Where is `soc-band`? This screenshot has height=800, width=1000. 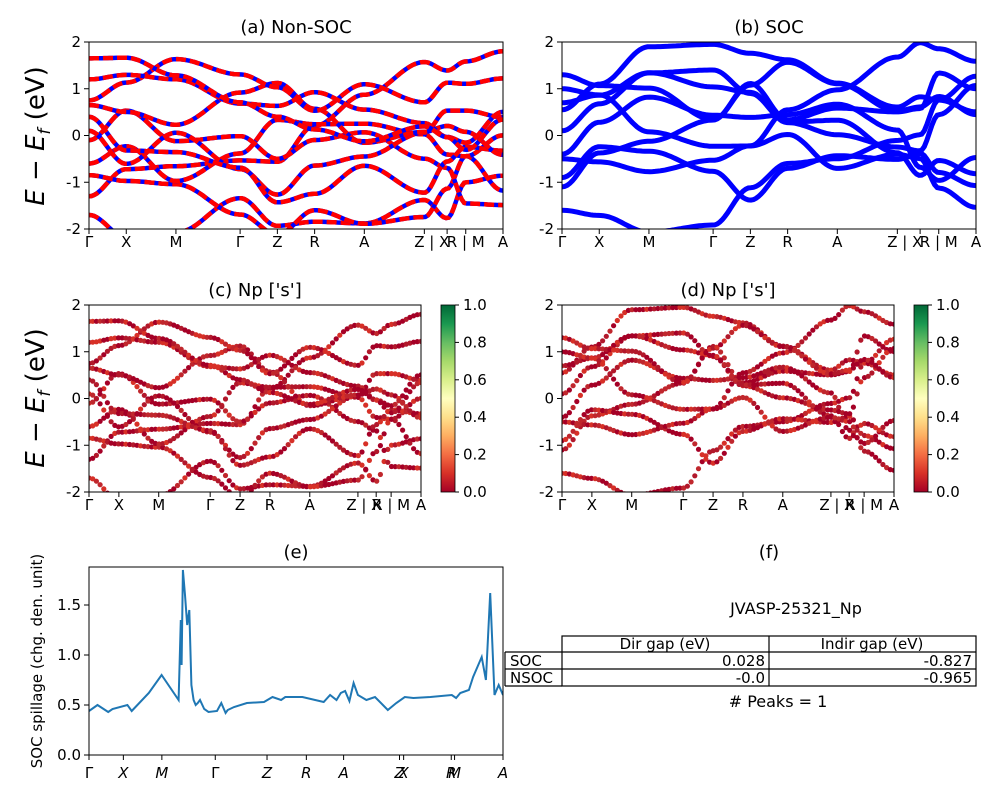
soc-band is located at coordinates (769, 91).